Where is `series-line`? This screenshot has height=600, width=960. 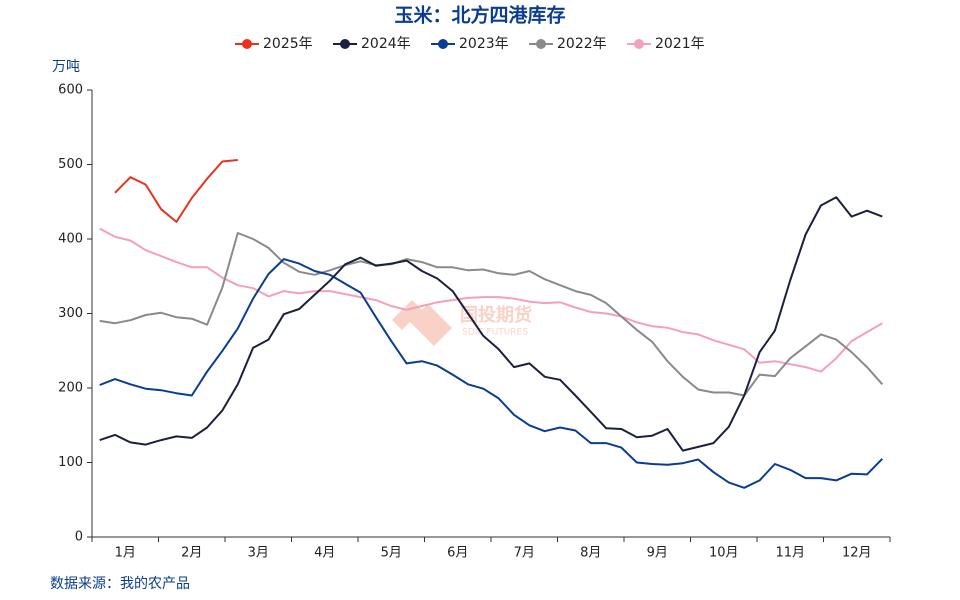 series-line is located at coordinates (176, 191).